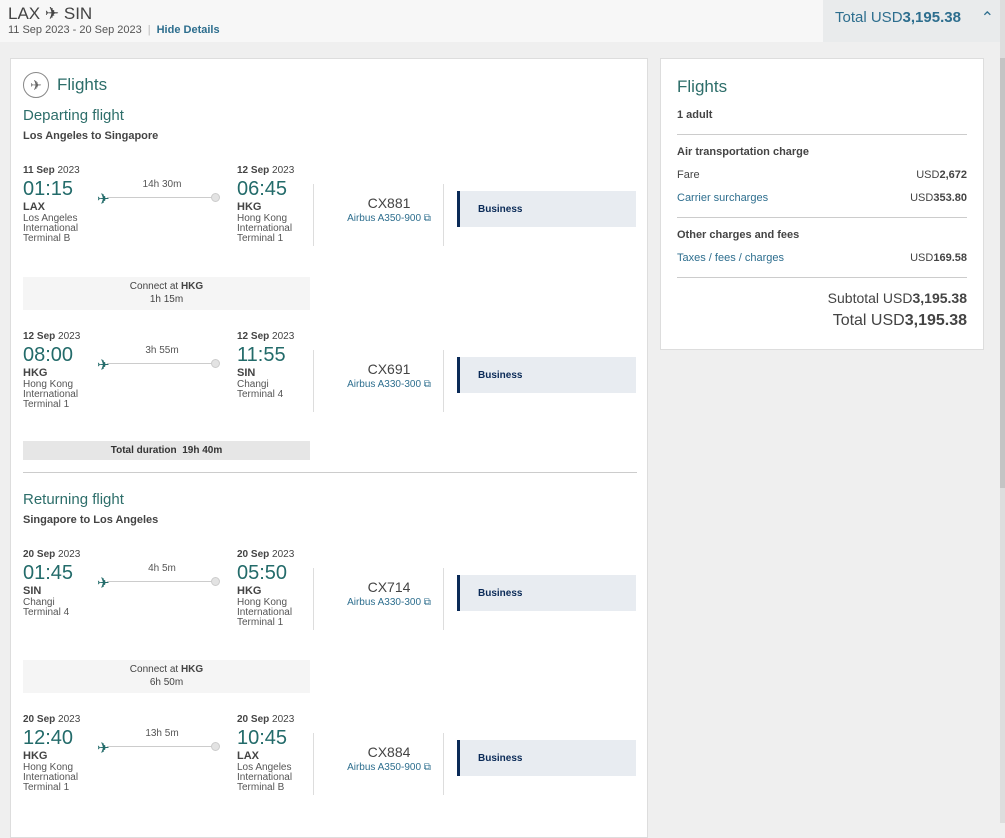 The image size is (1005, 838). Describe the element at coordinates (48, 384) in the screenshot. I see `dep-city: Hong Kong` at that location.